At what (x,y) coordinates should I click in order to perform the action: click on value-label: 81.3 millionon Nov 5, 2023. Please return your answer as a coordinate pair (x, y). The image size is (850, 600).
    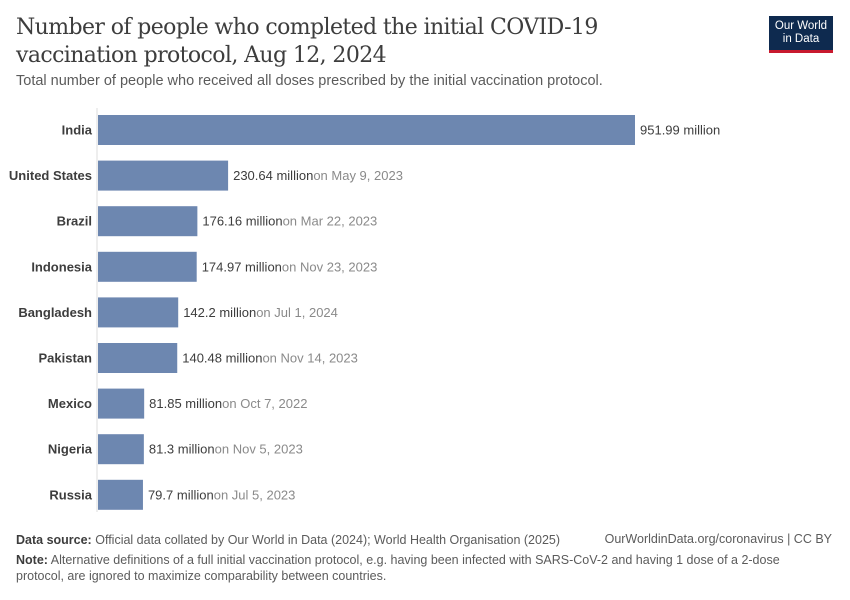
    Looking at the image, I should click on (226, 449).